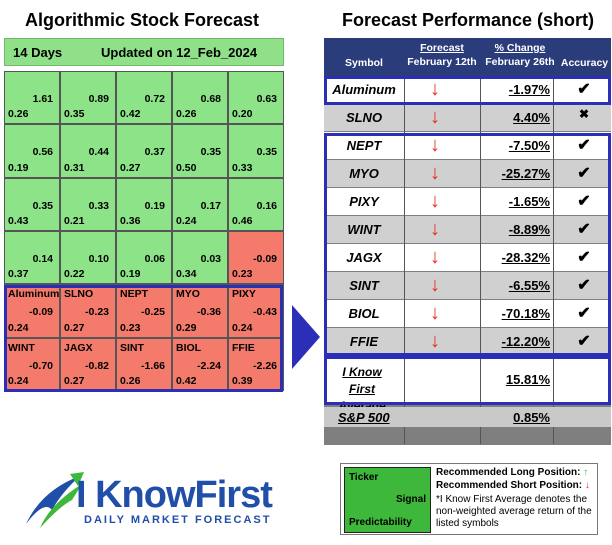 The image size is (612, 545). I want to click on table-row: FFIE ↓ -12.20% ✔, so click(467, 341).